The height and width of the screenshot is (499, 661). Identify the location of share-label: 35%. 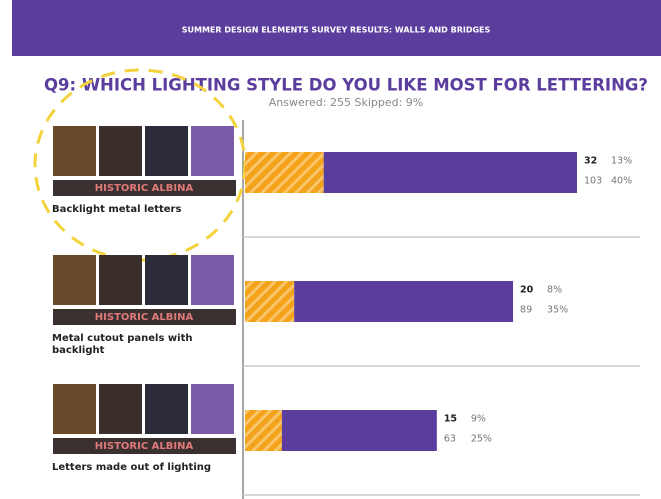
(557, 310).